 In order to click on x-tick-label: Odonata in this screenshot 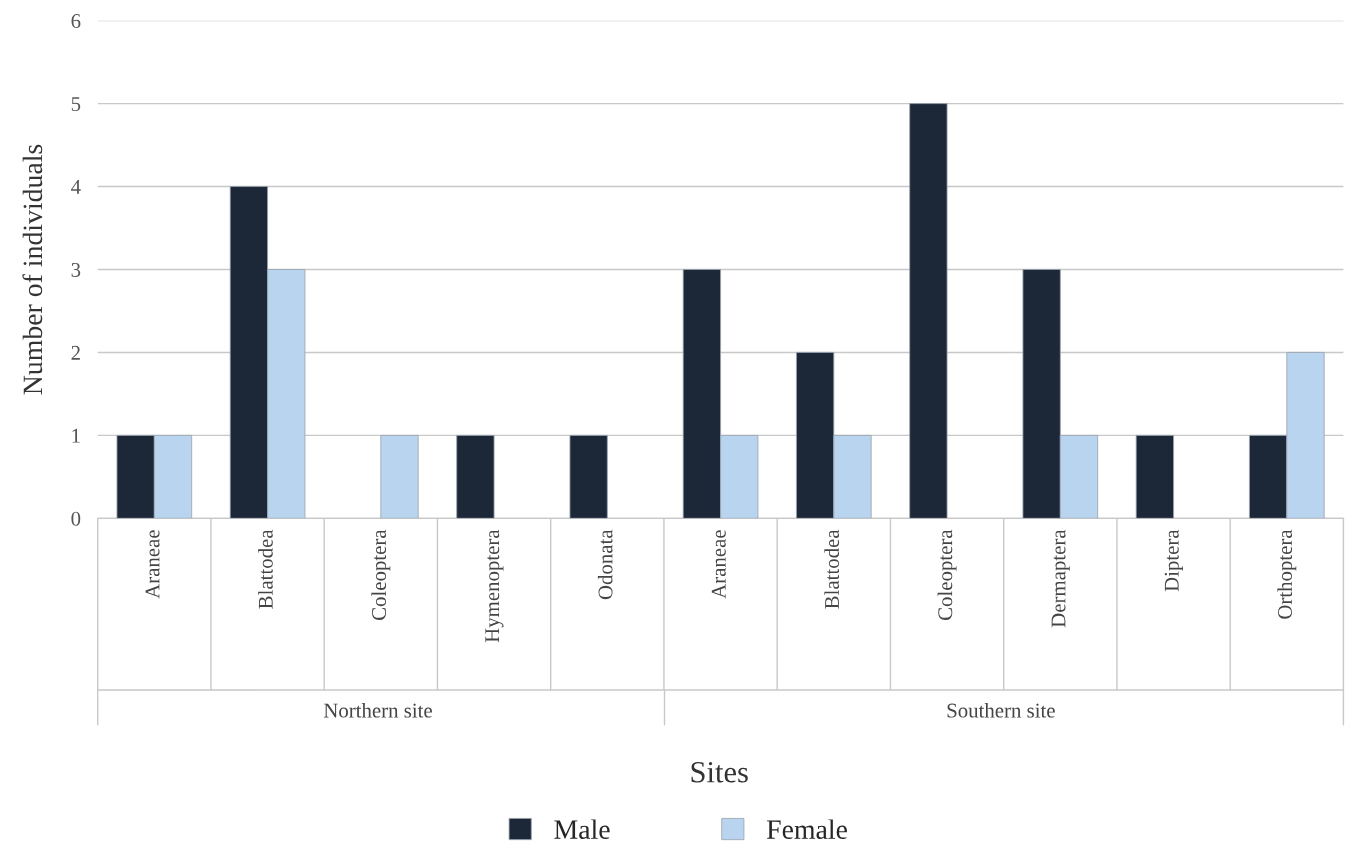, I will do `click(605, 564)`.